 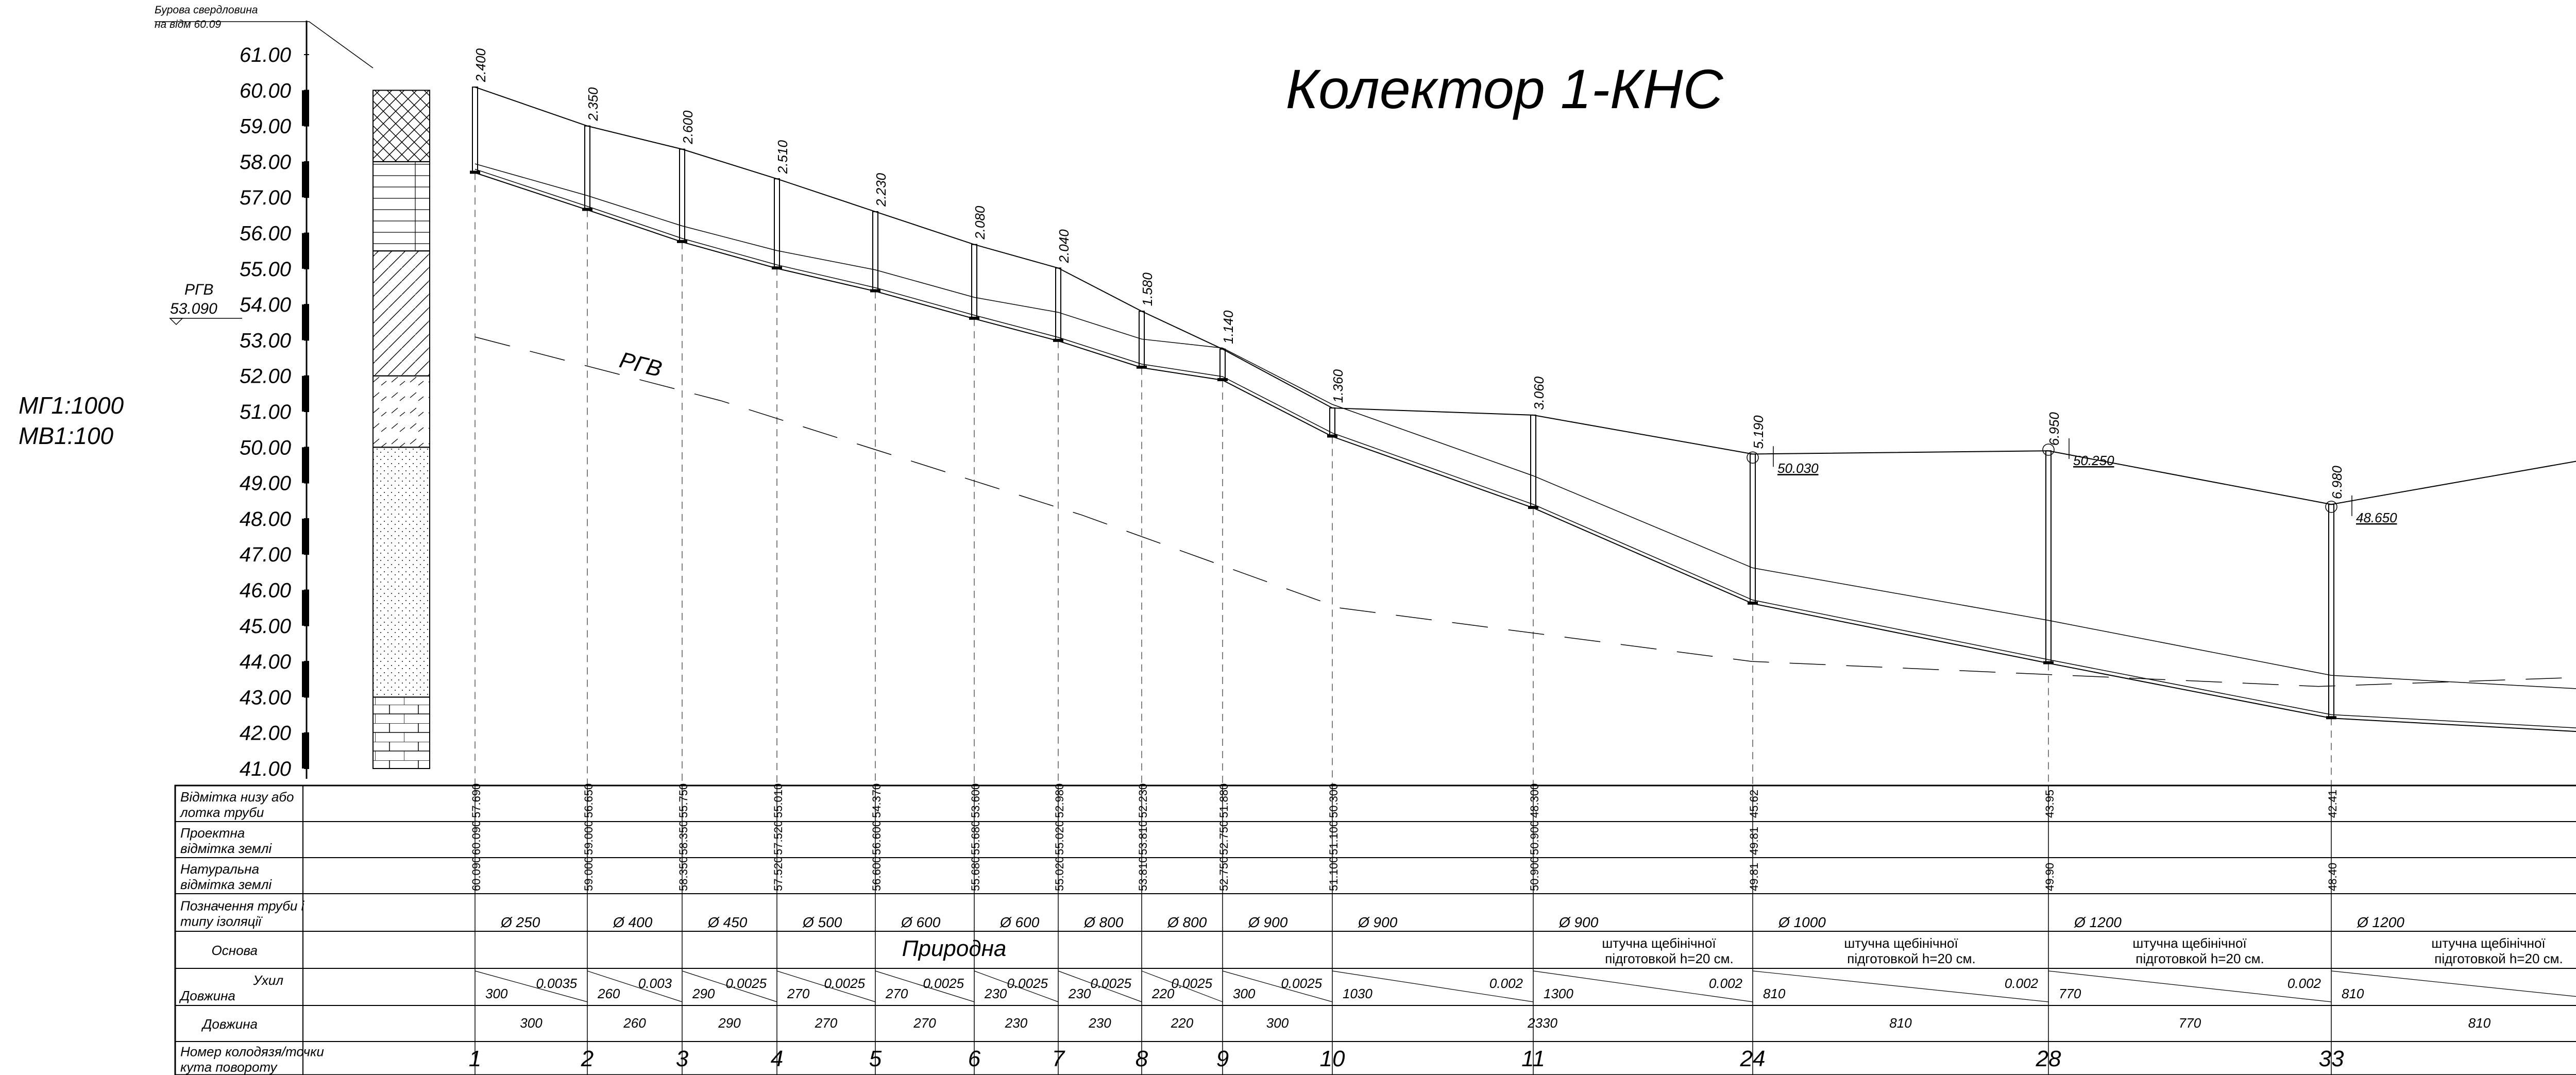 What do you see at coordinates (480, 65) in the screenshot?
I see `manhole-depth: 2.400` at bounding box center [480, 65].